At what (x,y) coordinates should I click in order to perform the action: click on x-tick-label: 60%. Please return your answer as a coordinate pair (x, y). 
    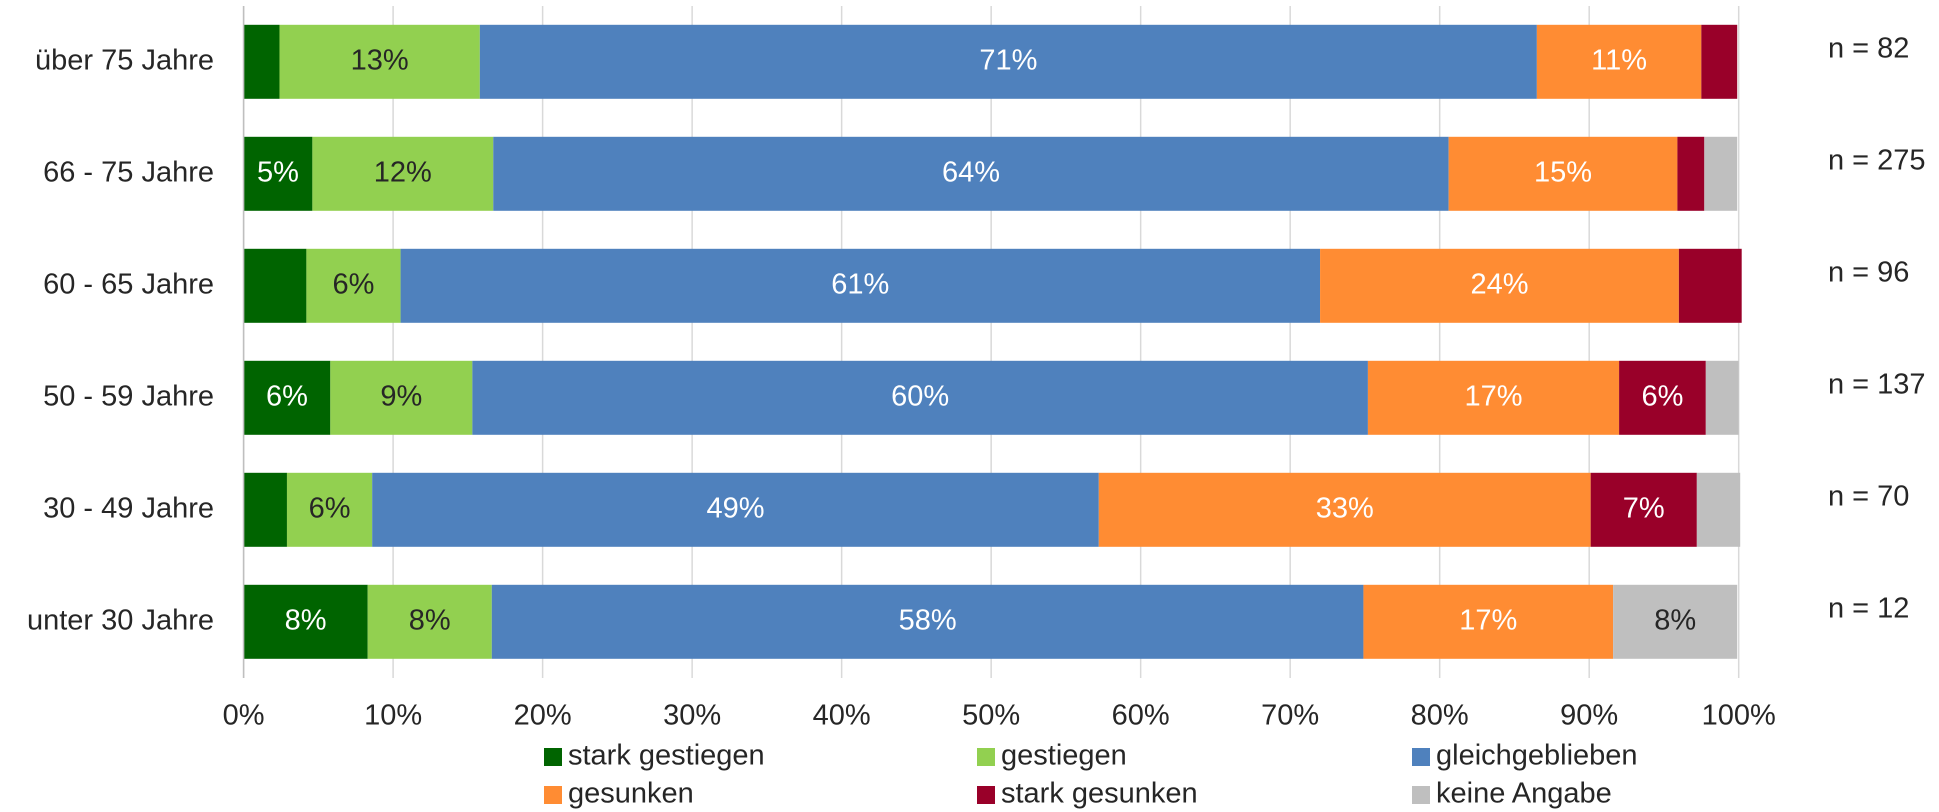
    Looking at the image, I should click on (1141, 716).